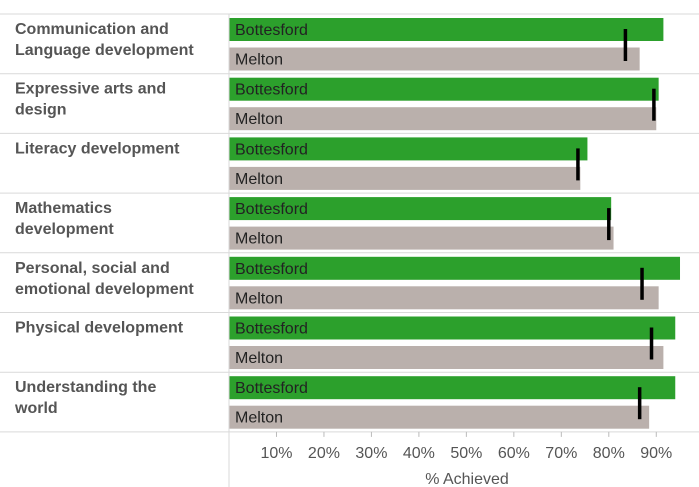 Image resolution: width=699 pixels, height=487 pixels. What do you see at coordinates (85, 398) in the screenshot?
I see `category-label: Understanding the world` at bounding box center [85, 398].